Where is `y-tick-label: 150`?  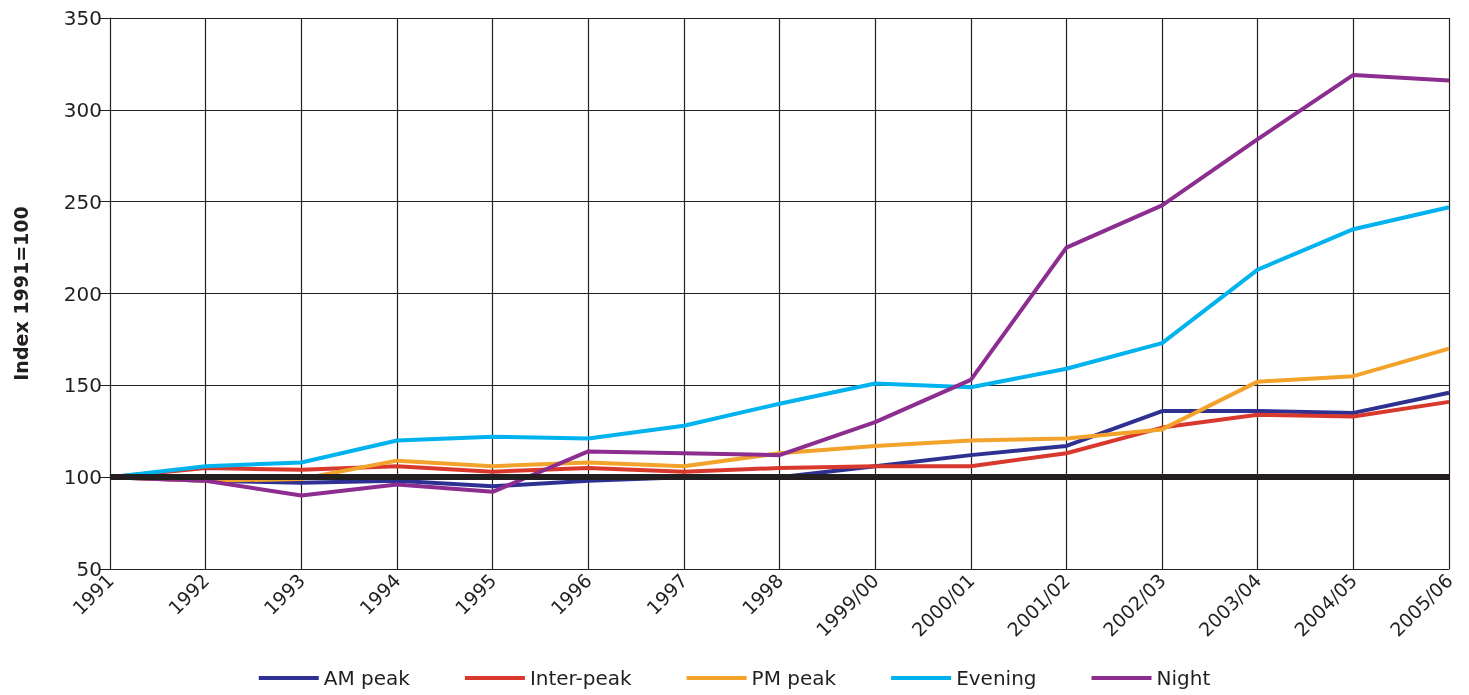 y-tick-label: 150 is located at coordinates (82, 385).